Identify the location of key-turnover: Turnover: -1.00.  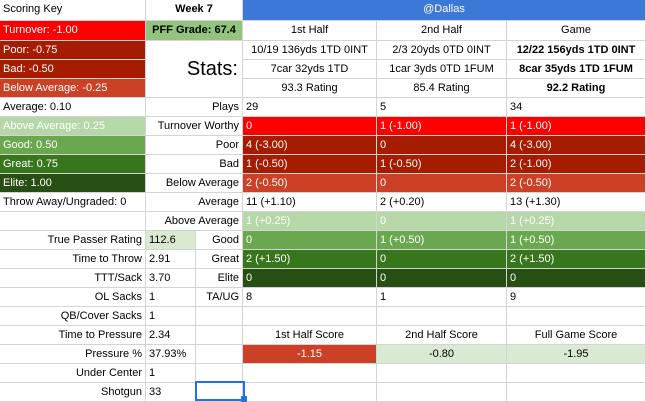
(73, 31).